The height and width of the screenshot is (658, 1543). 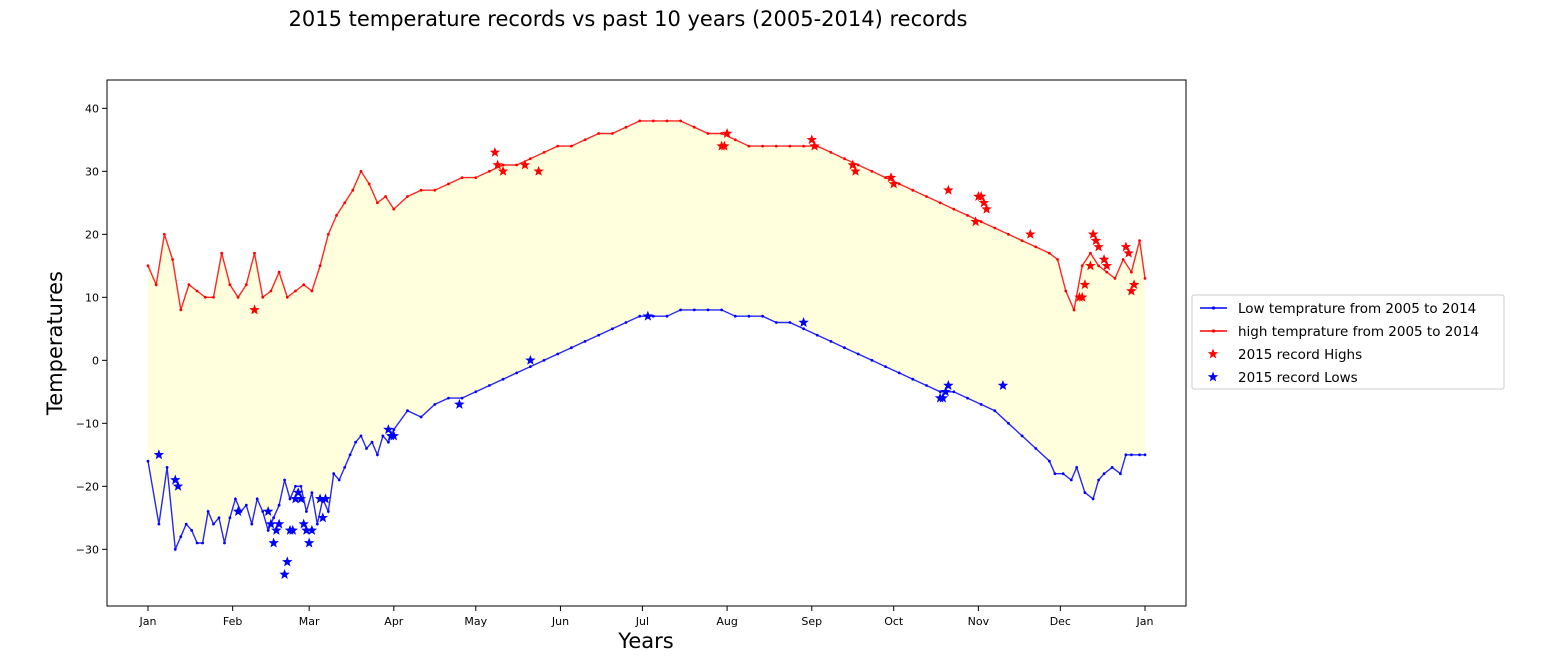 I want to click on x-axis: Jan Feb Mar Apr May Jun Jul Aug Sep Oct Nov Dec Jan, so click(x=646, y=617).